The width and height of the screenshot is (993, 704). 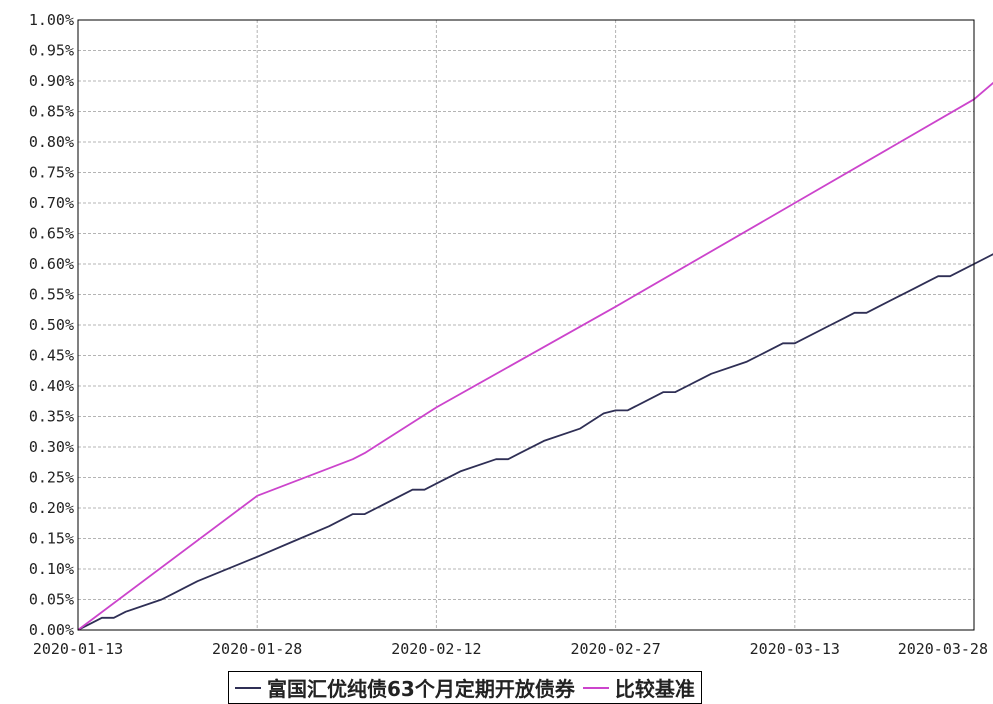 What do you see at coordinates (654, 689) in the screenshot?
I see `legend-label-benchmark: 比较基准` at bounding box center [654, 689].